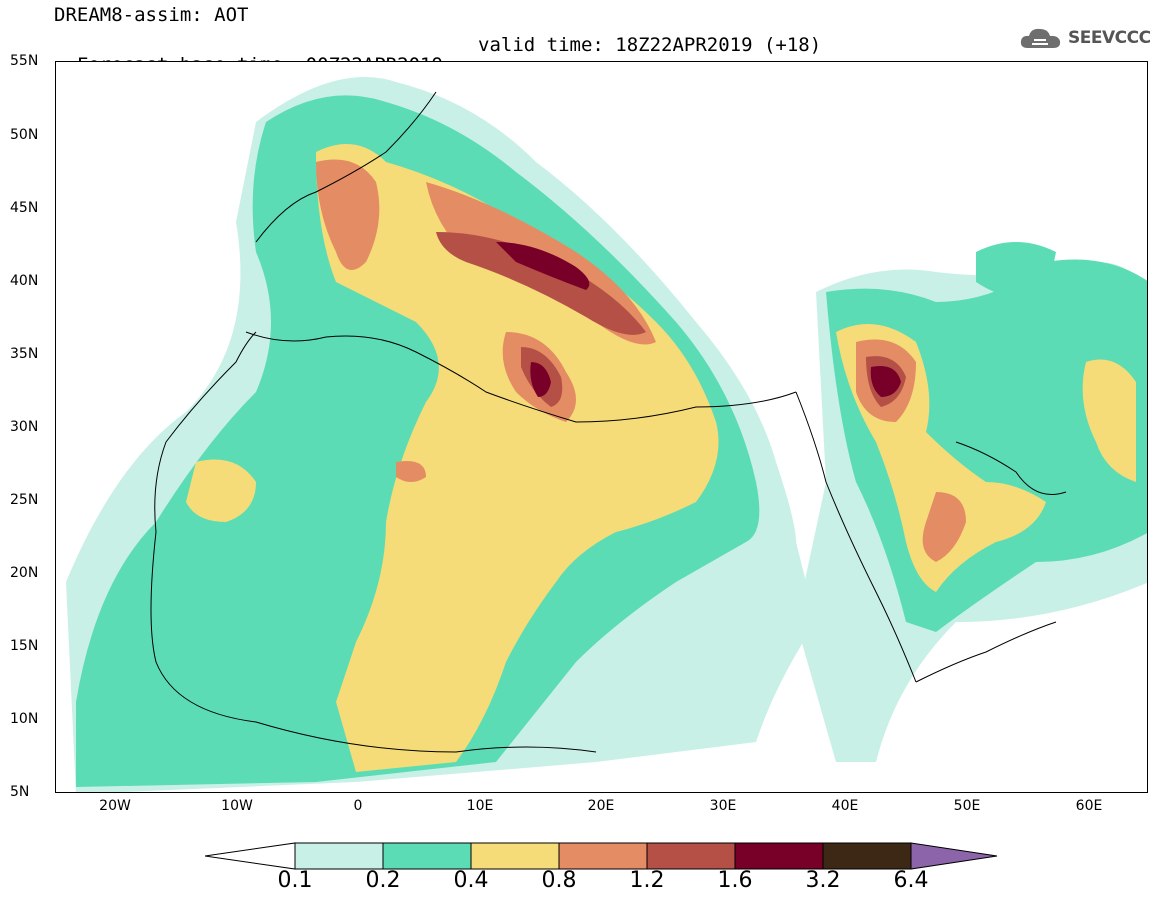  What do you see at coordinates (383, 880) in the screenshot?
I see `colorbar-label: 0.2` at bounding box center [383, 880].